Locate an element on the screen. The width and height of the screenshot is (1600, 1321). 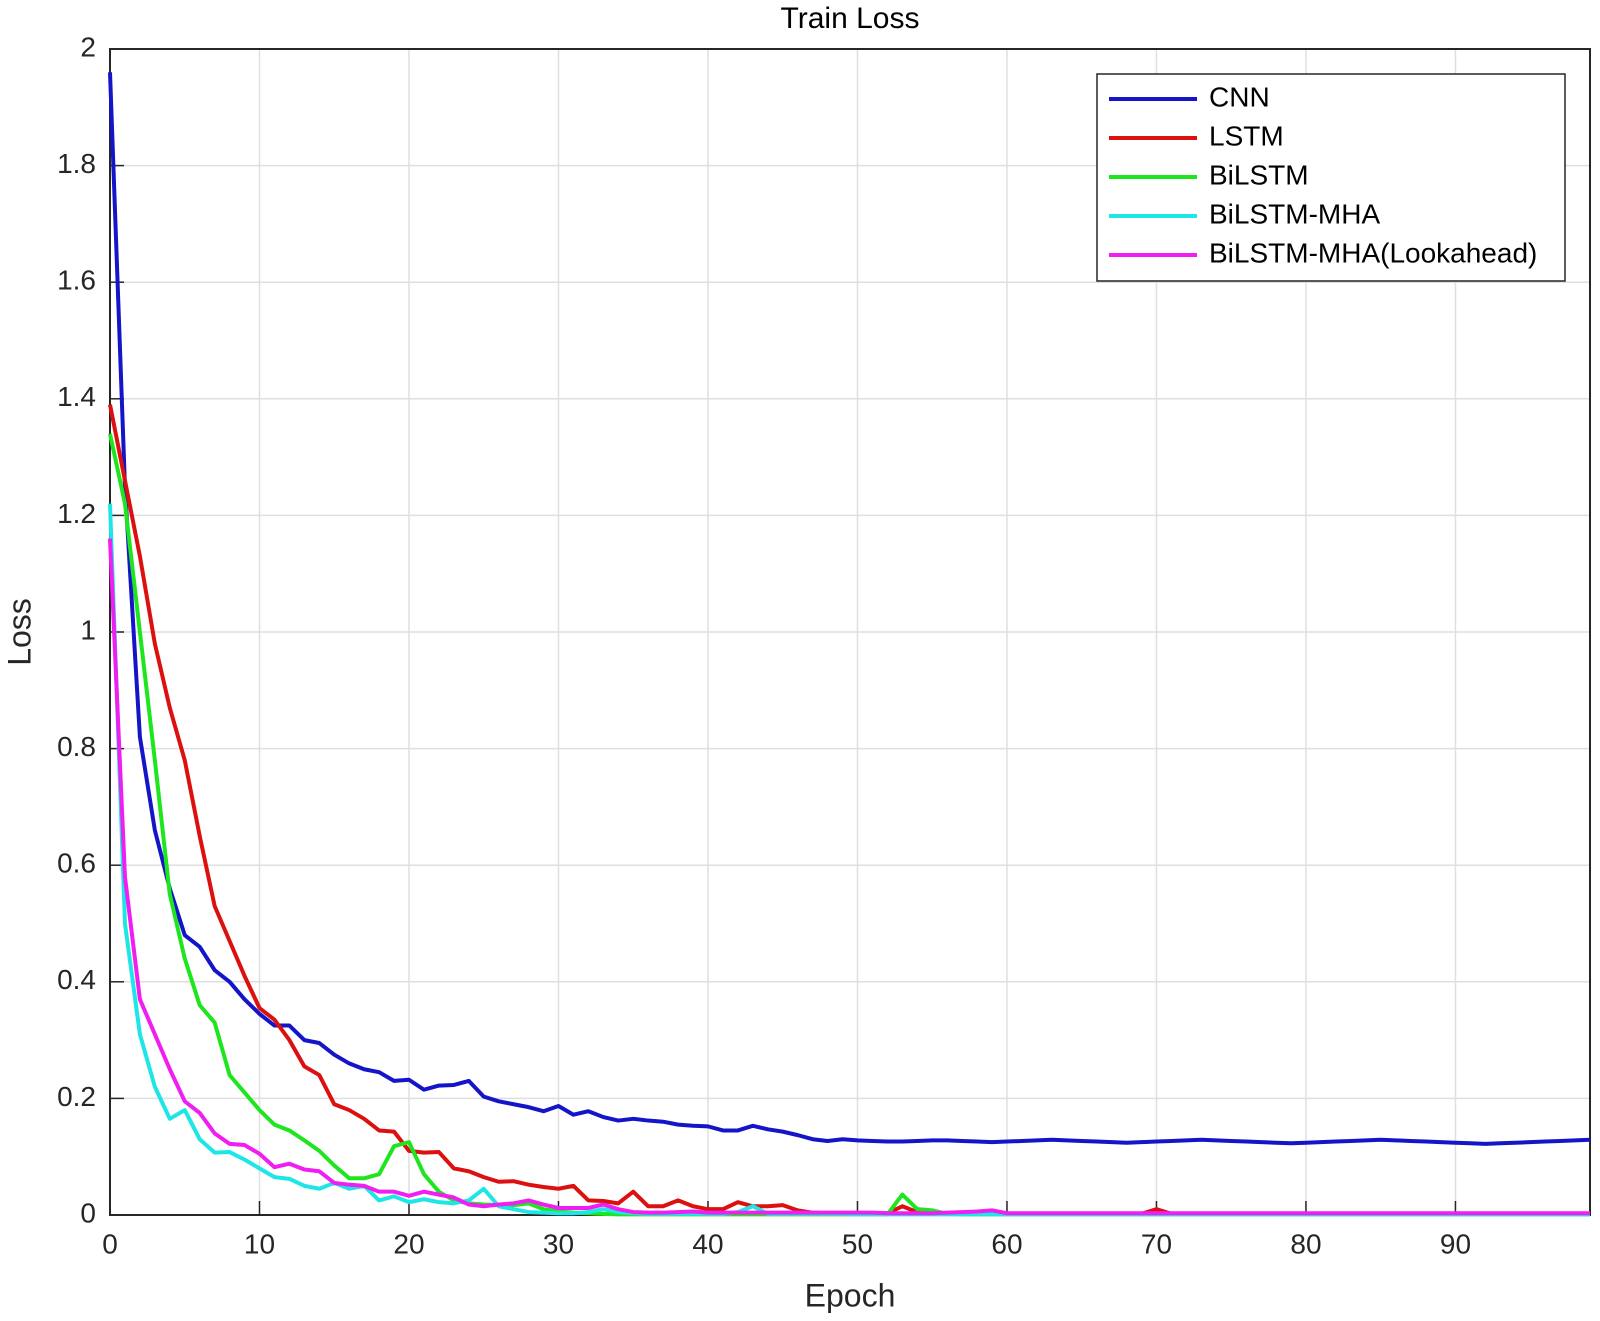
chart-title: Train Loss is located at coordinates (850, 18).